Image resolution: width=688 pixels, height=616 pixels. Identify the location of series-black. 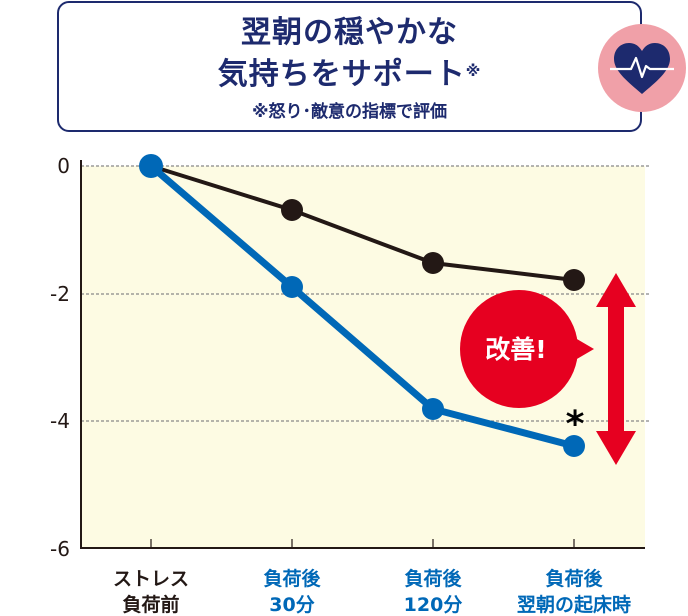
(367, 227).